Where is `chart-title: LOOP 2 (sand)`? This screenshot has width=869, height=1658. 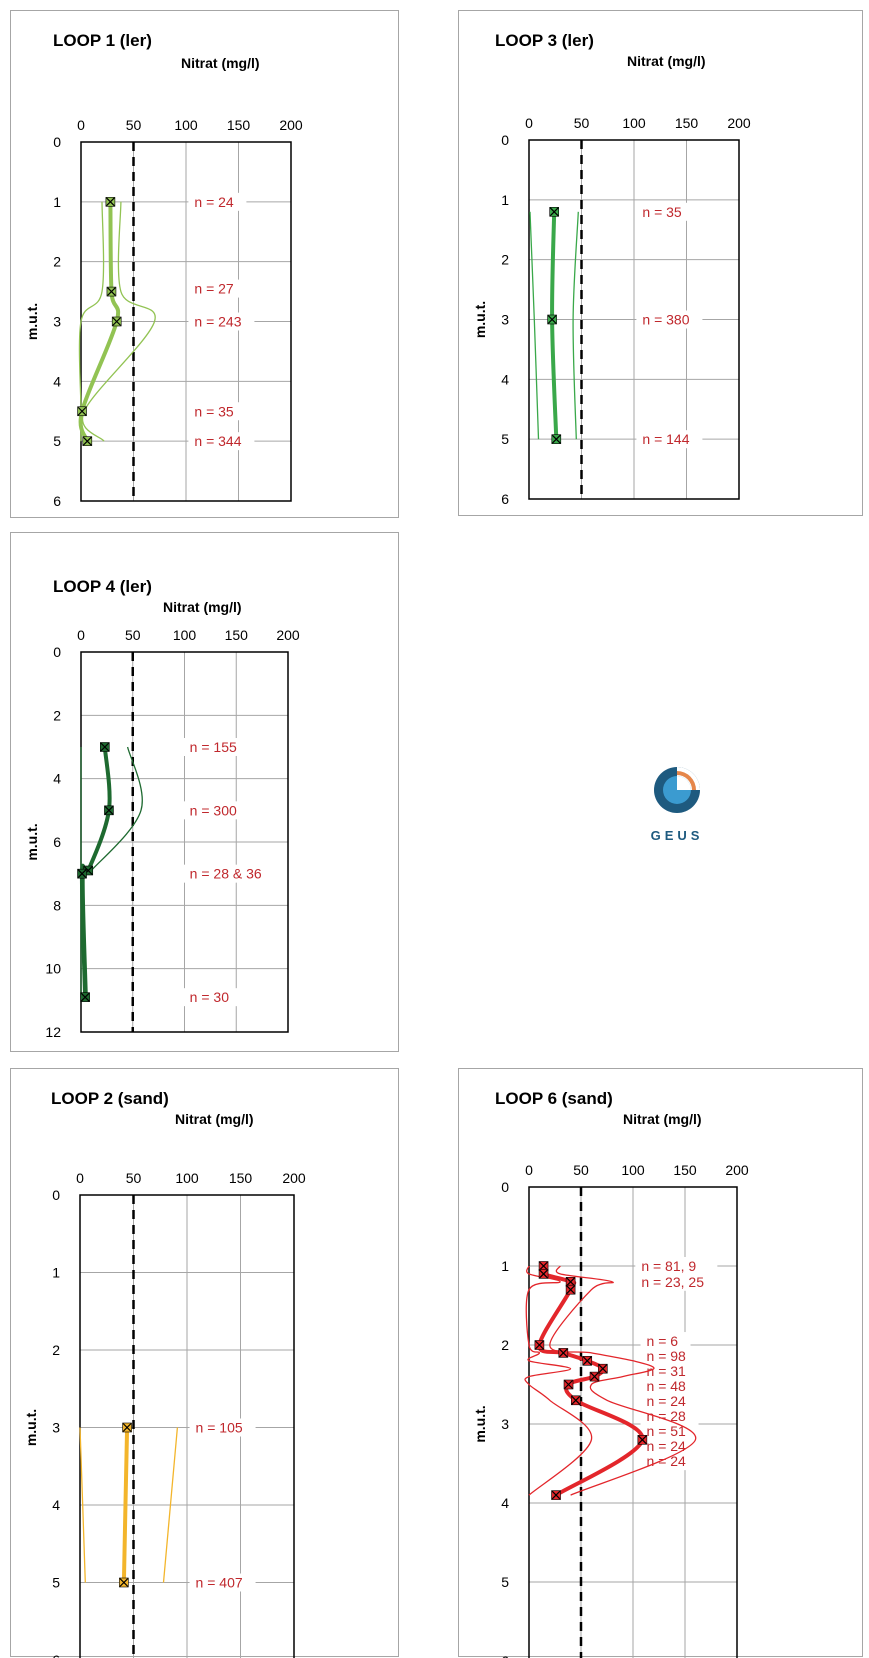 chart-title: LOOP 2 (sand) is located at coordinates (110, 1098).